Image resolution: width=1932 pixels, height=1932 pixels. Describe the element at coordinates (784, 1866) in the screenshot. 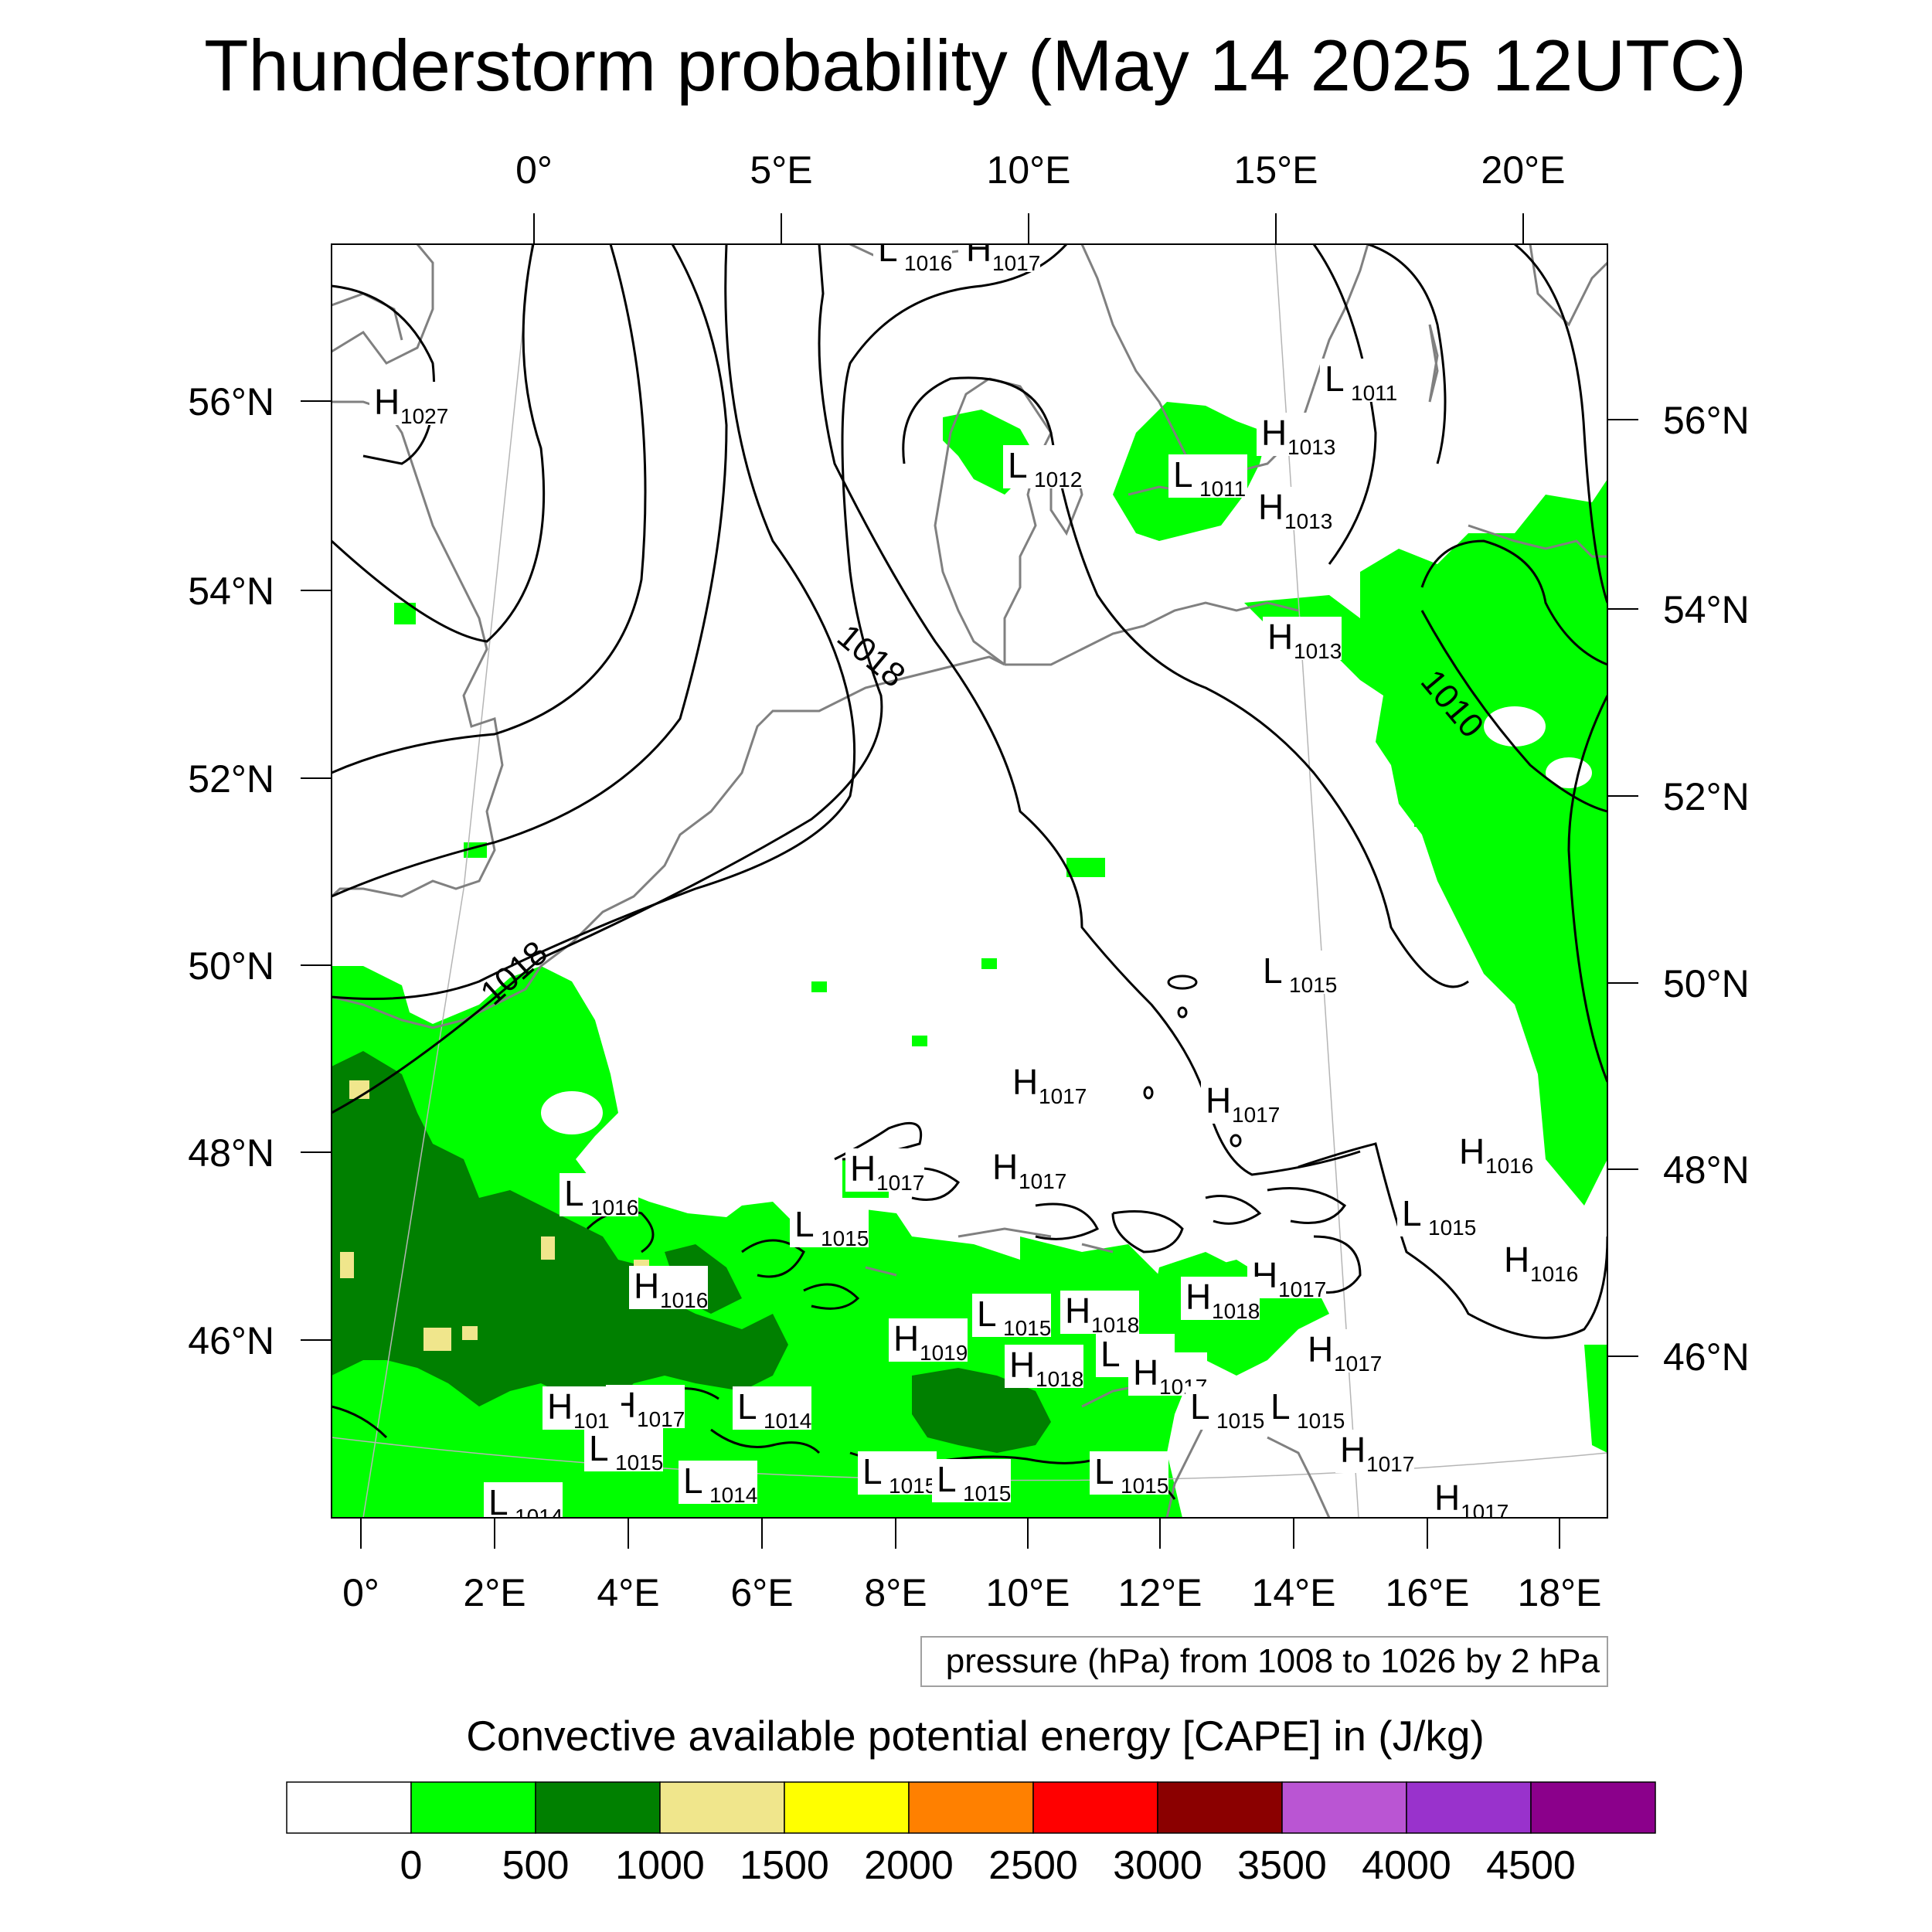

I see `colorbar-tick-label: 1500` at that location.